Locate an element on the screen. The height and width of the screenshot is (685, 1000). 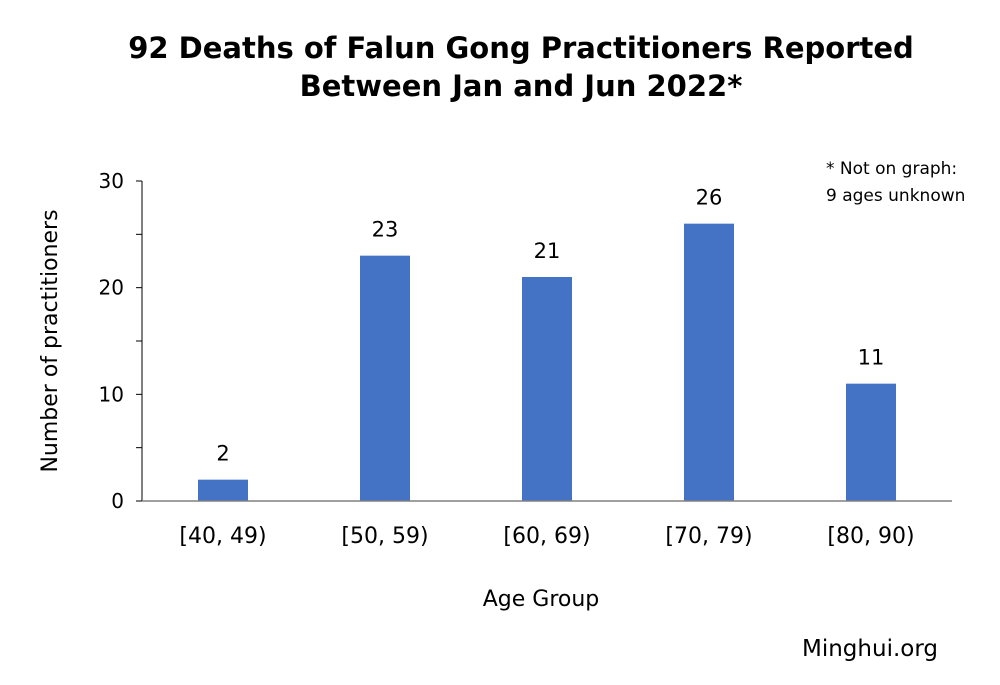
x-tick-label: [50, 59) is located at coordinates (384, 536).